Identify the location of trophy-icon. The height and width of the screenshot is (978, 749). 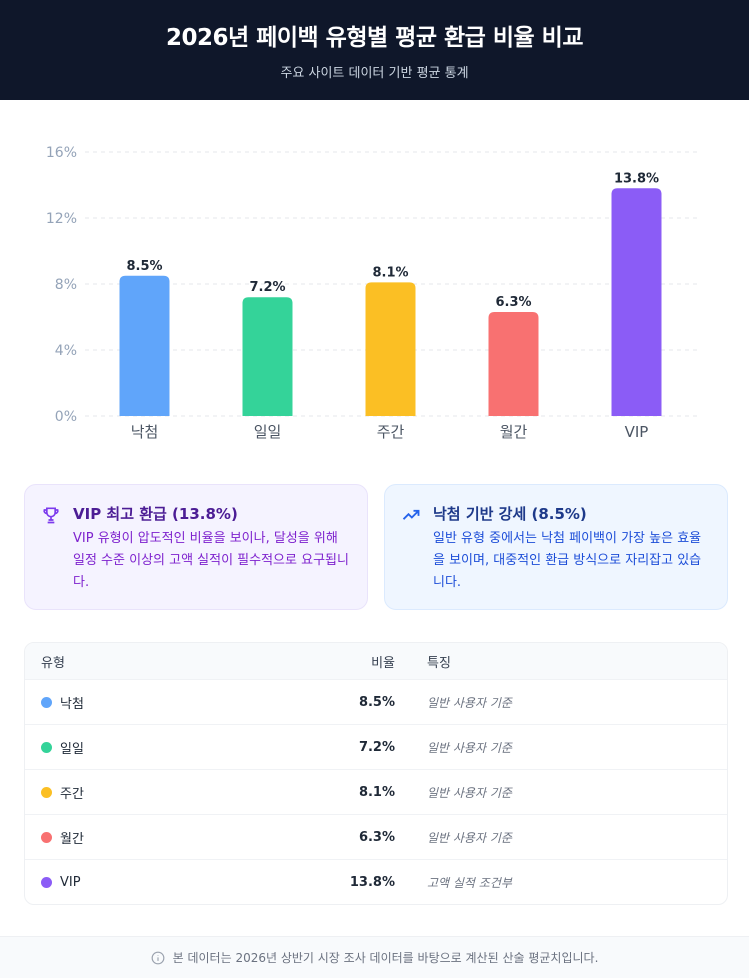
(52, 556).